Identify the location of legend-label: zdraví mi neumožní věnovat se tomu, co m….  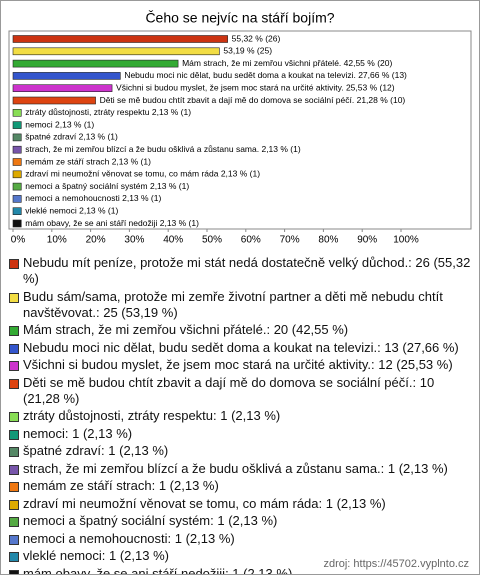
(204, 503).